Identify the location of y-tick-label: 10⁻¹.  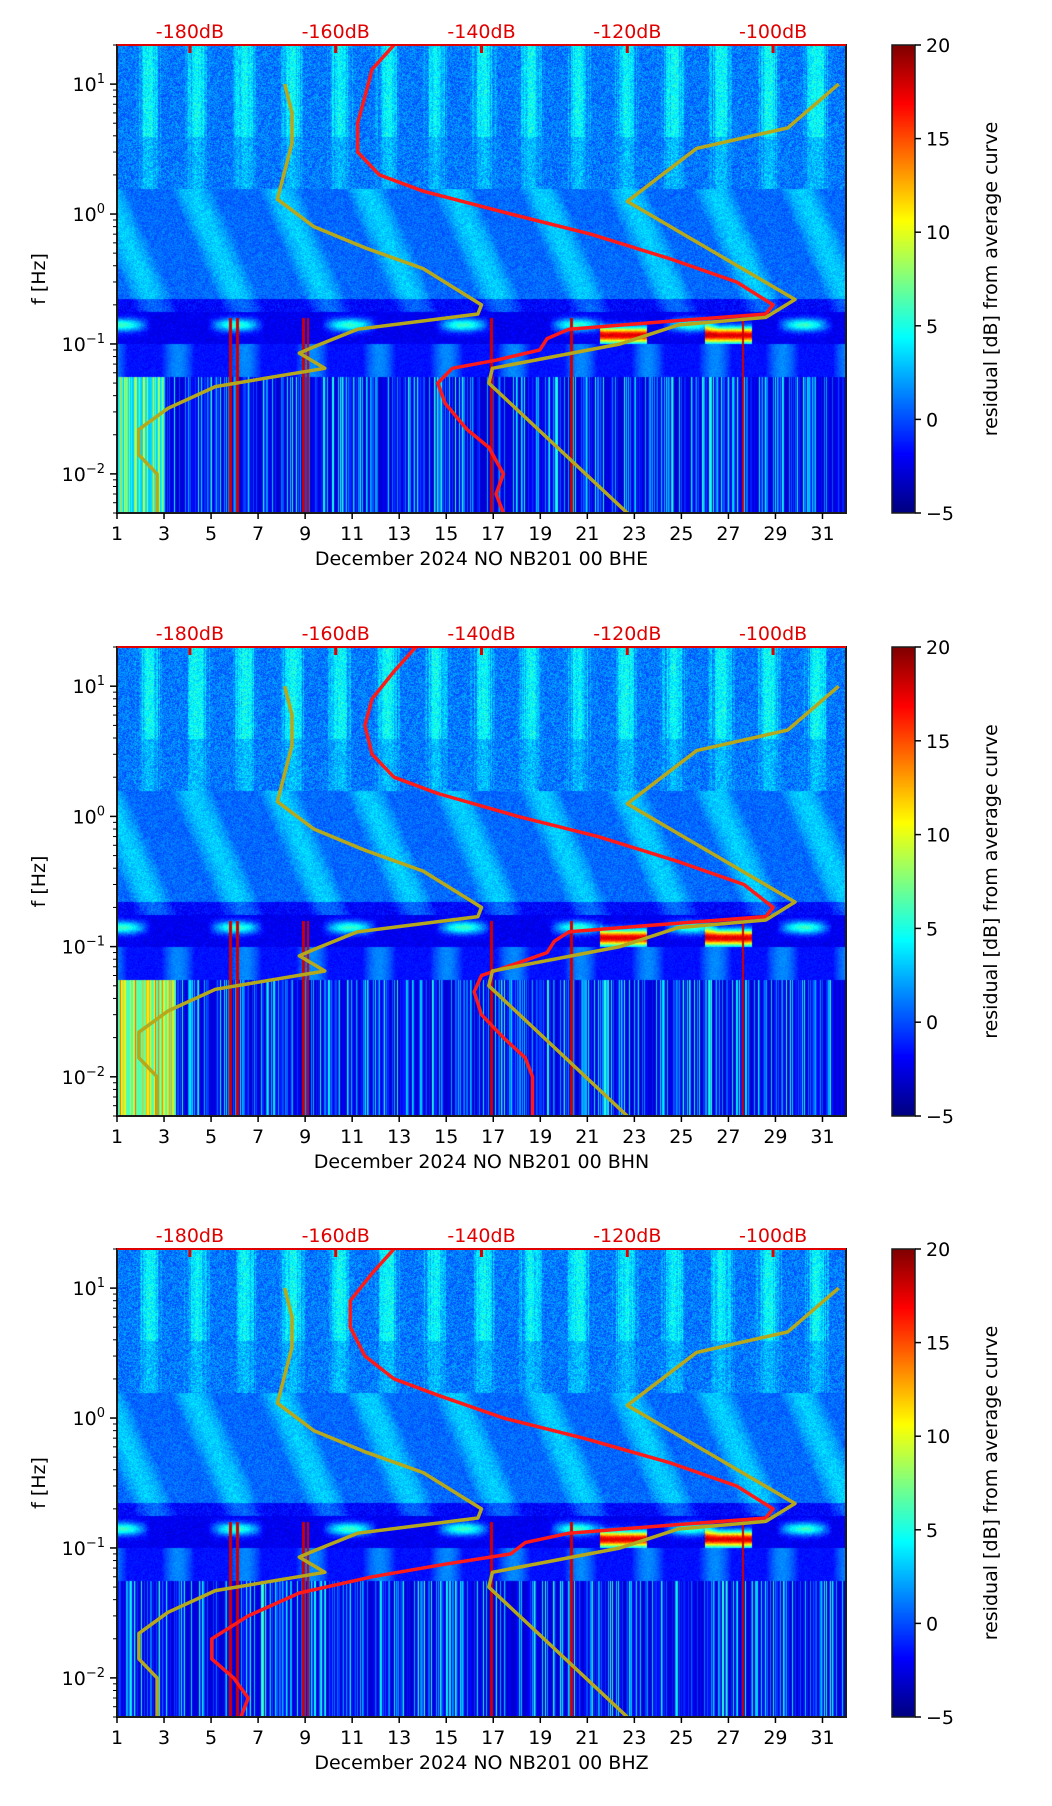
(83, 344).